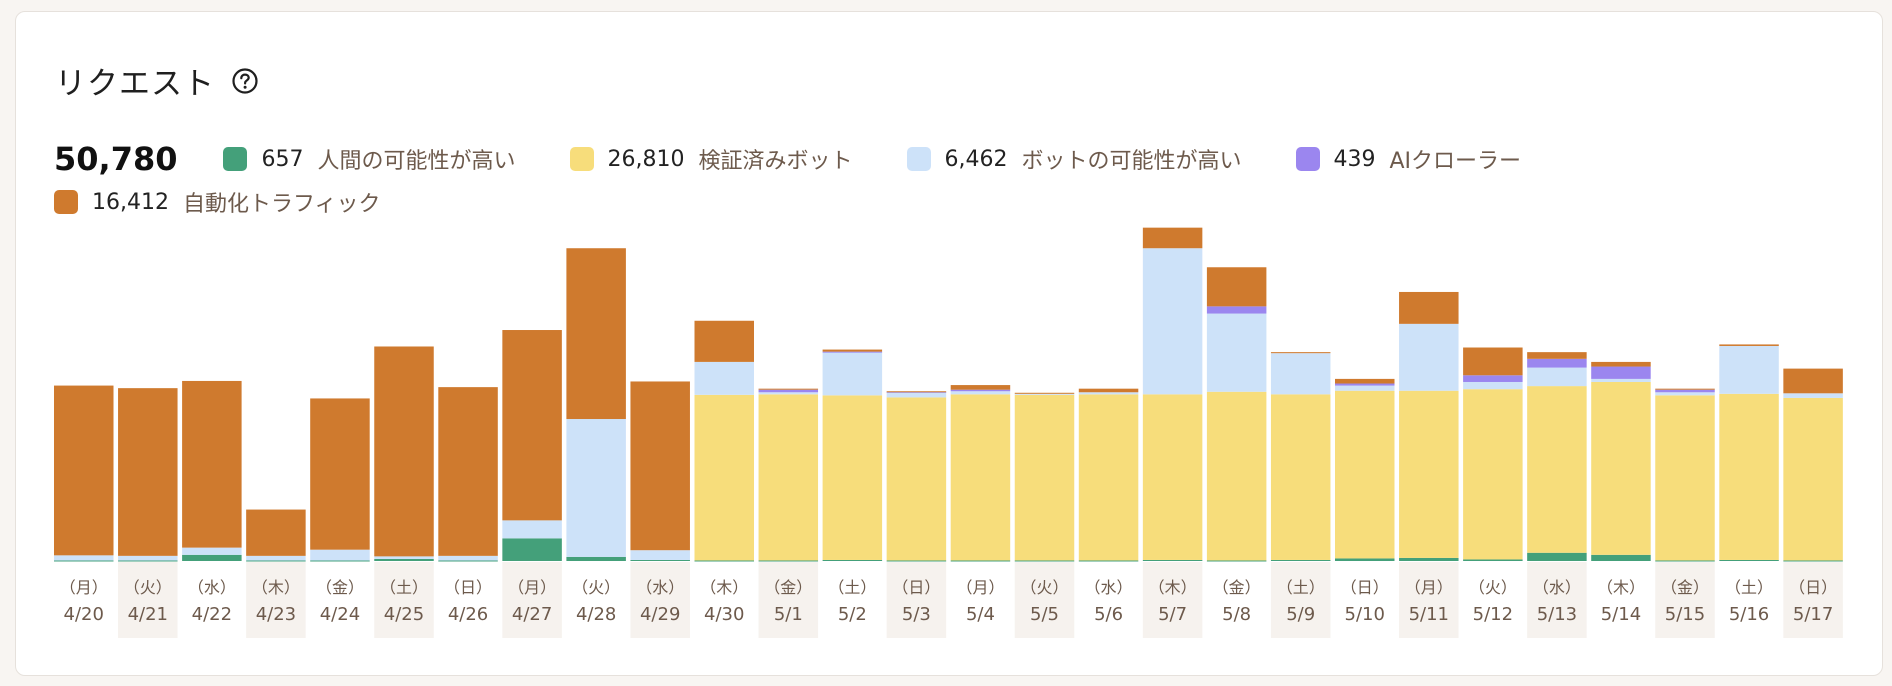  What do you see at coordinates (532, 425) in the screenshot?
I see `bar-segment-4-27-s4` at bounding box center [532, 425].